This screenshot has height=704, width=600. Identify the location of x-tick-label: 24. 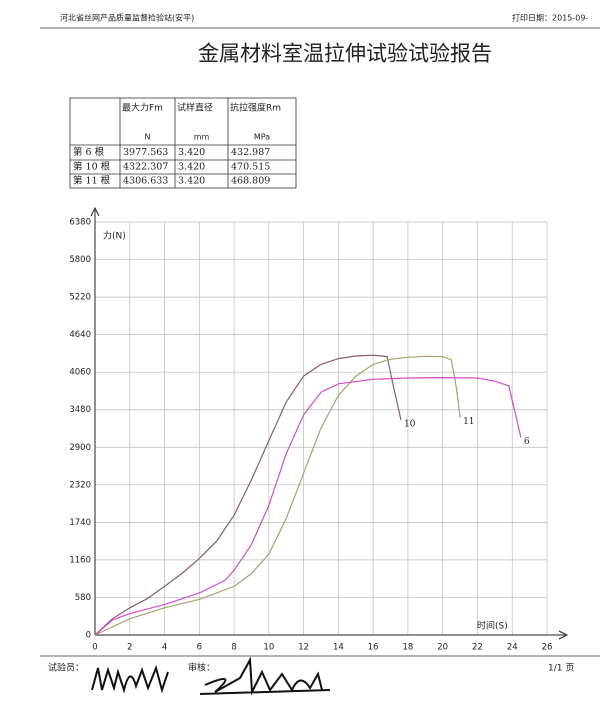
(512, 648).